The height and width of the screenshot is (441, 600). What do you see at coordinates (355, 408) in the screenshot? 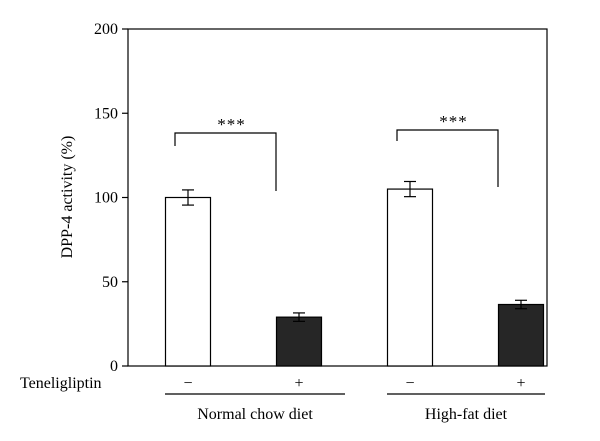
I see `group-labels: Normal chow diet High-fat diet` at bounding box center [355, 408].